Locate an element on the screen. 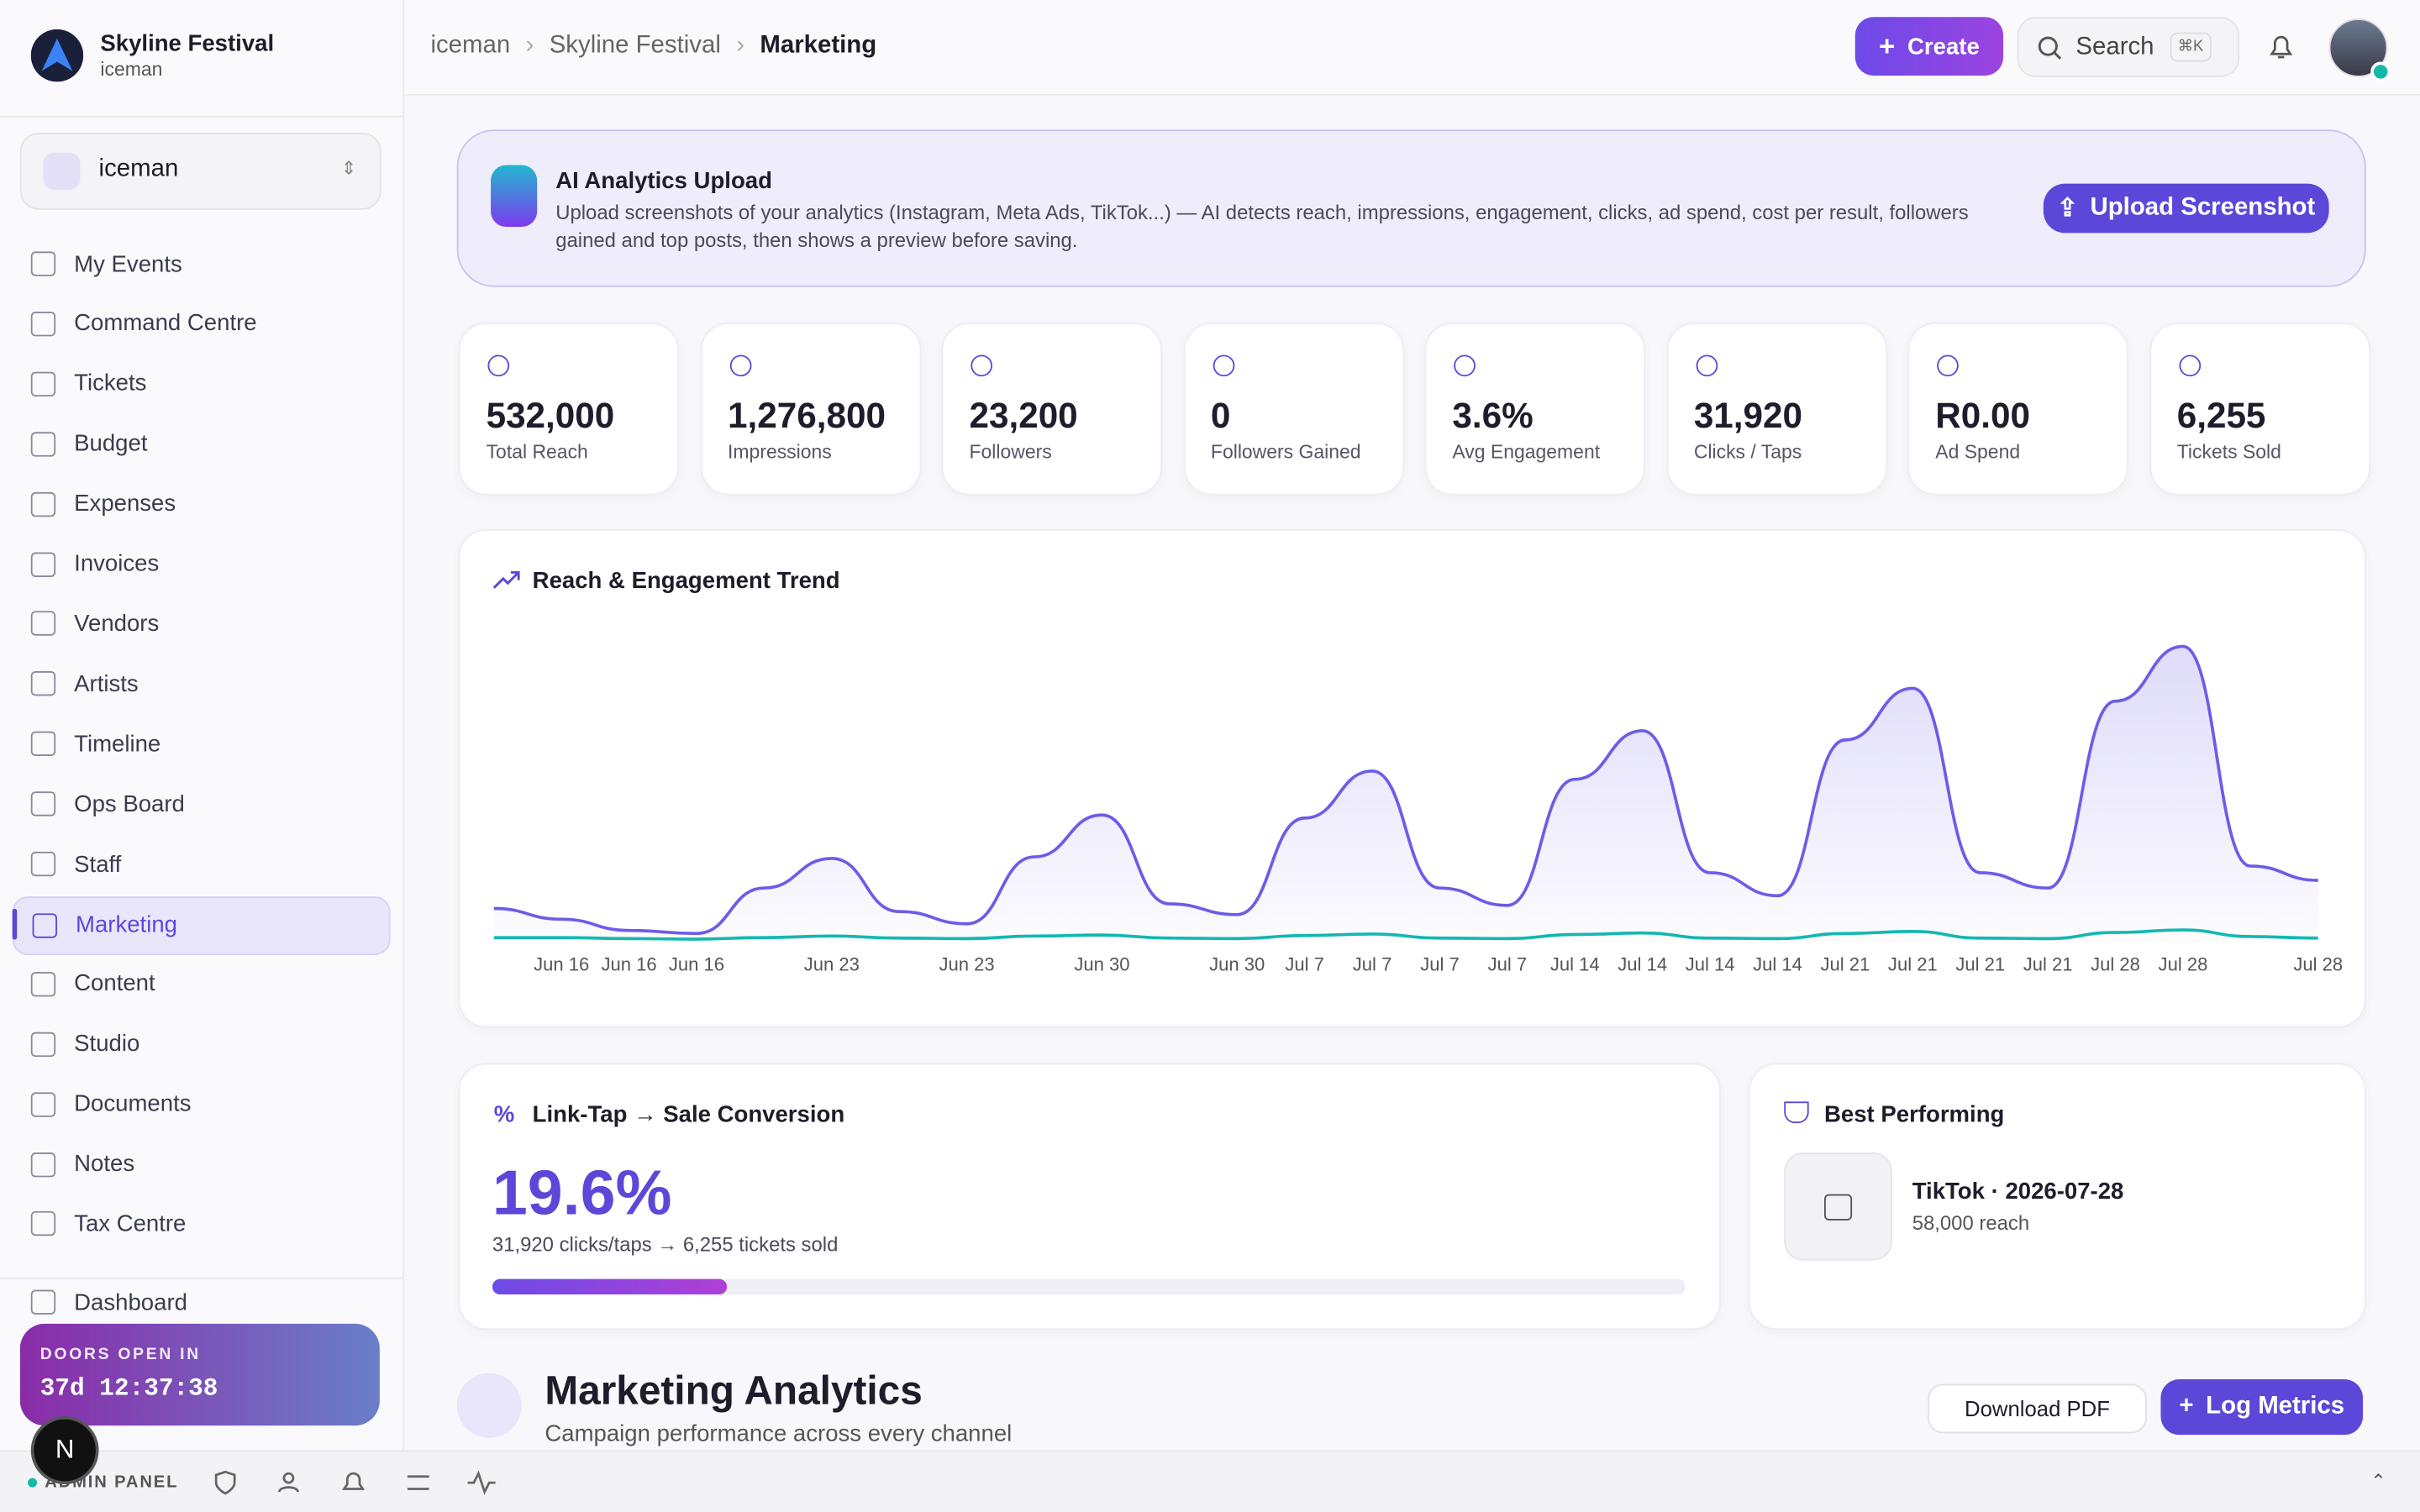  nav-item: Documents is located at coordinates (200, 1103).